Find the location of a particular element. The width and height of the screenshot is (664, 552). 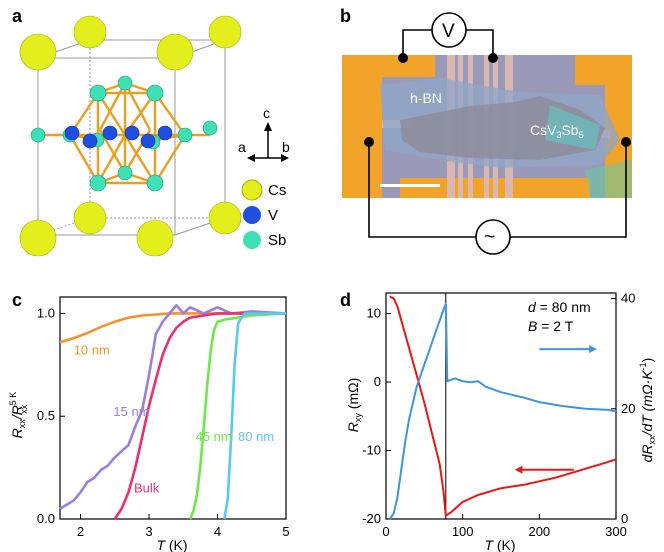

chart-c-series-label: 10 nm is located at coordinates (92, 350).